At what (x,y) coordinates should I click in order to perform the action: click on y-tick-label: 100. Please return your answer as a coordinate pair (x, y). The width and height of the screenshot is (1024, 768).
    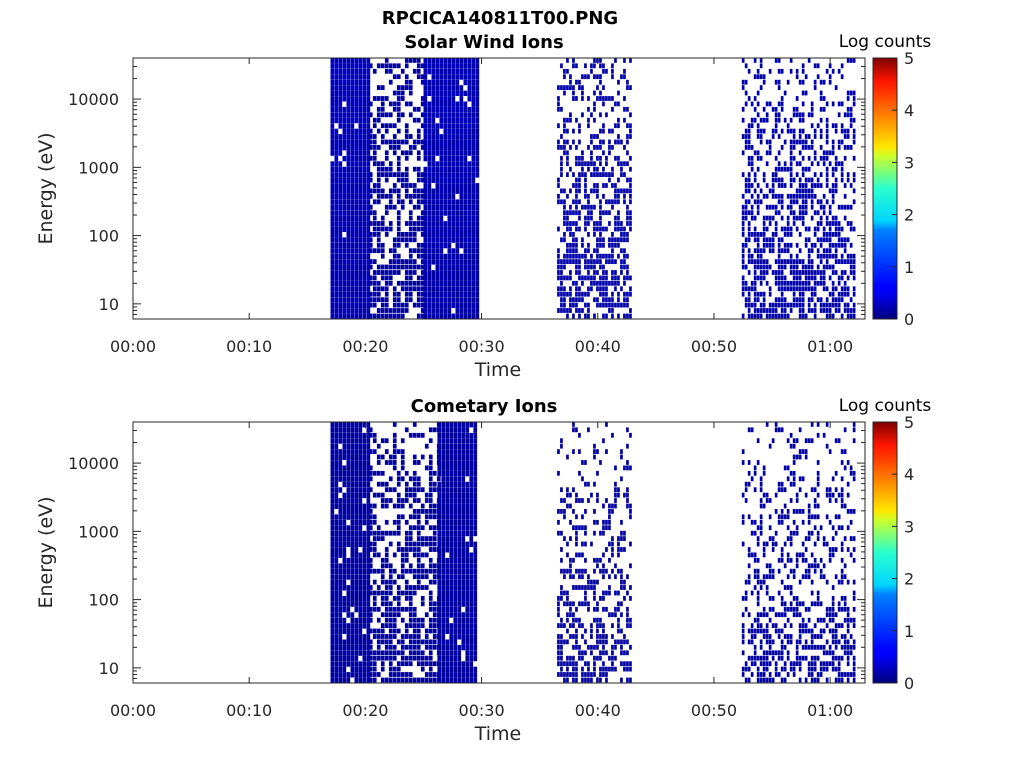
    Looking at the image, I should click on (103, 236).